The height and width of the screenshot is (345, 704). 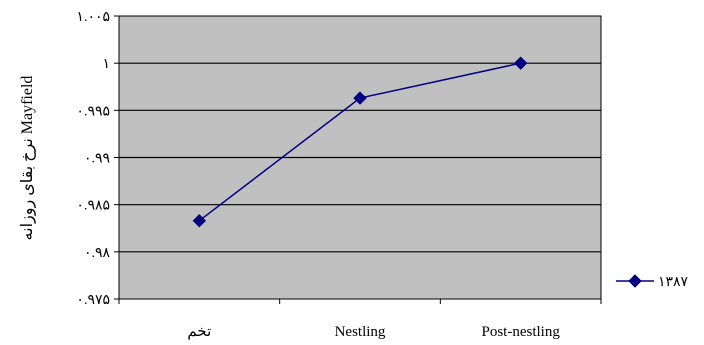 What do you see at coordinates (635, 281) in the screenshot?
I see `legend-marker` at bounding box center [635, 281].